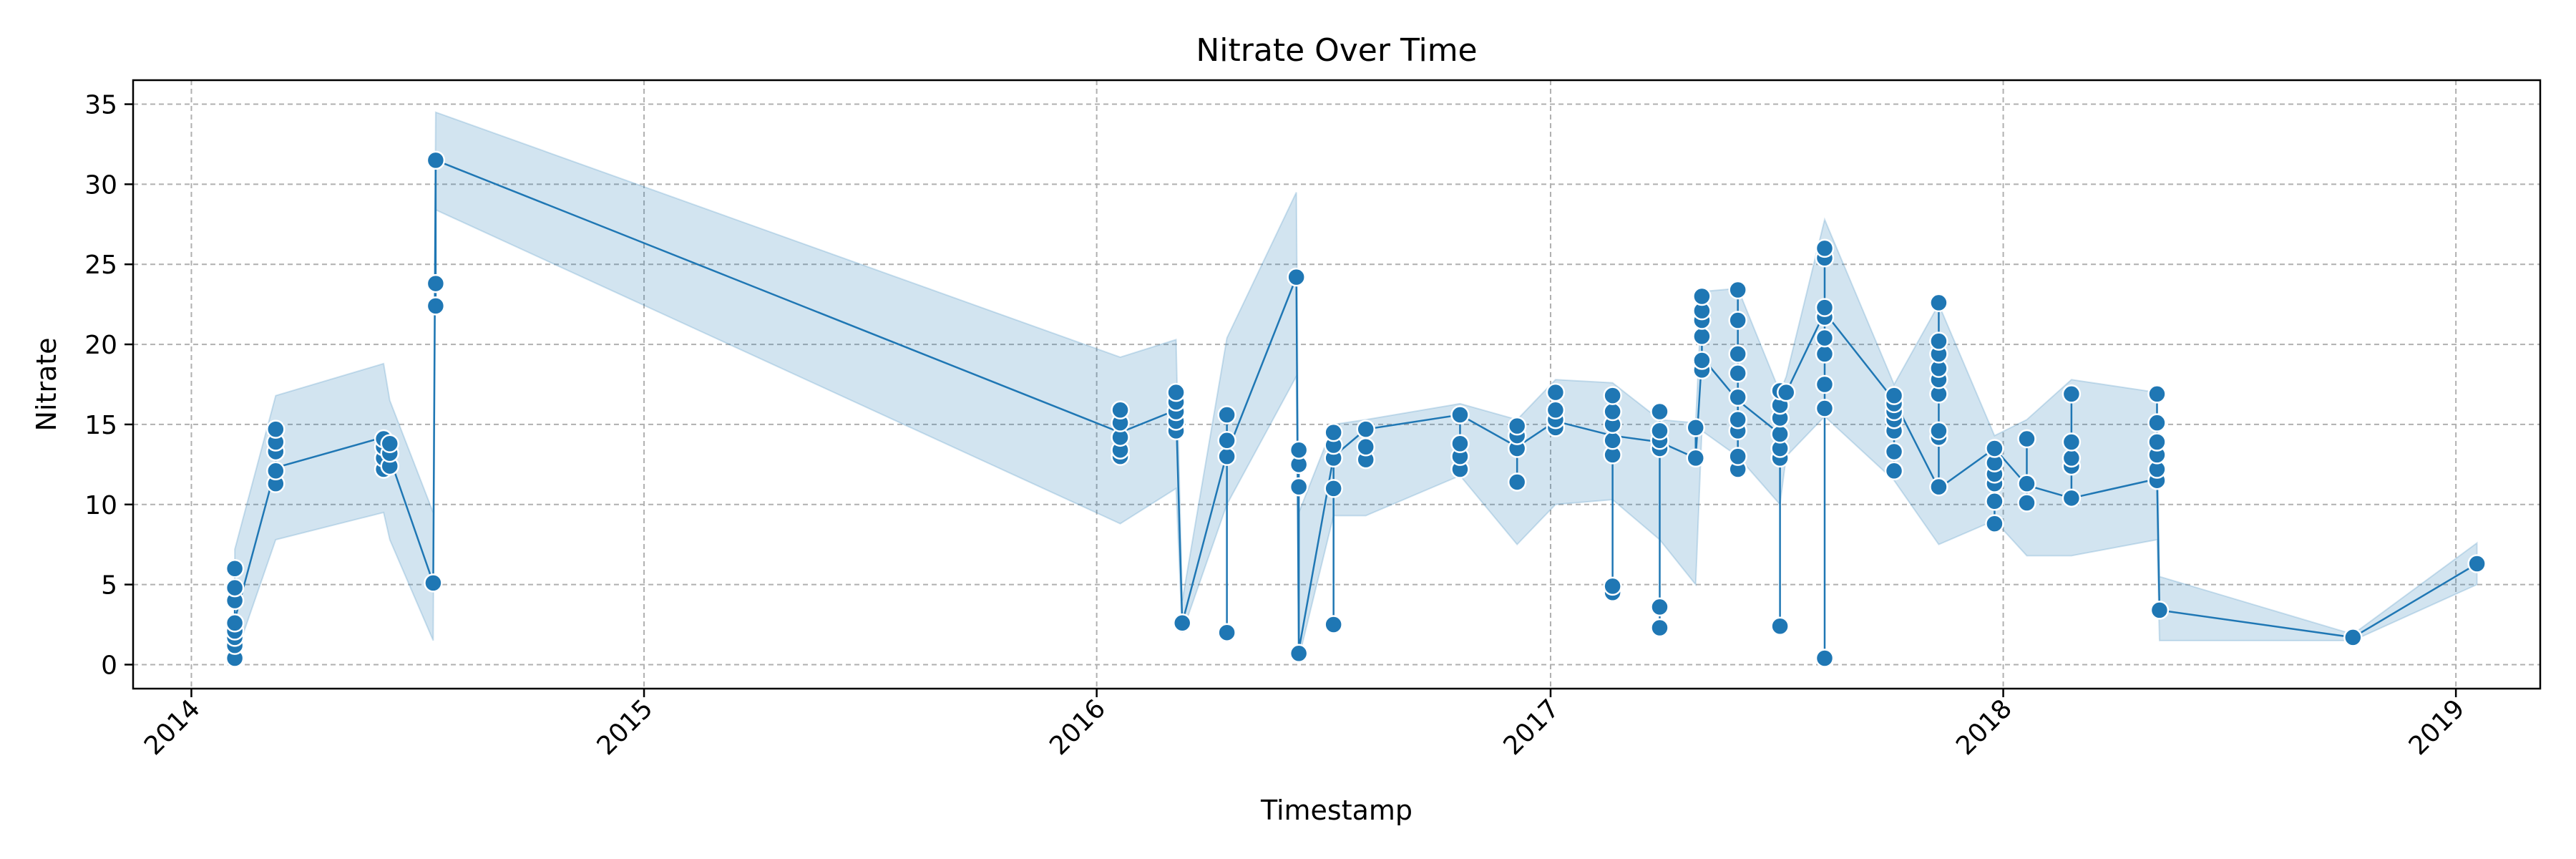 The image size is (2576, 859). What do you see at coordinates (172, 727) in the screenshot?
I see `x-tick-label: 2014` at bounding box center [172, 727].